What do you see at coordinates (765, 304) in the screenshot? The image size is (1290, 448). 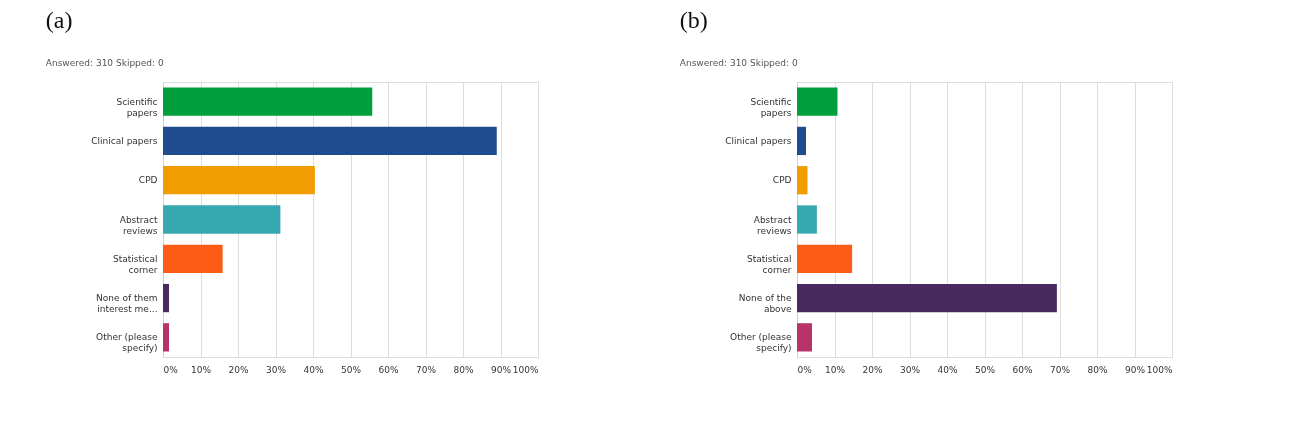 I see `y-tick-label: None of the above` at bounding box center [765, 304].